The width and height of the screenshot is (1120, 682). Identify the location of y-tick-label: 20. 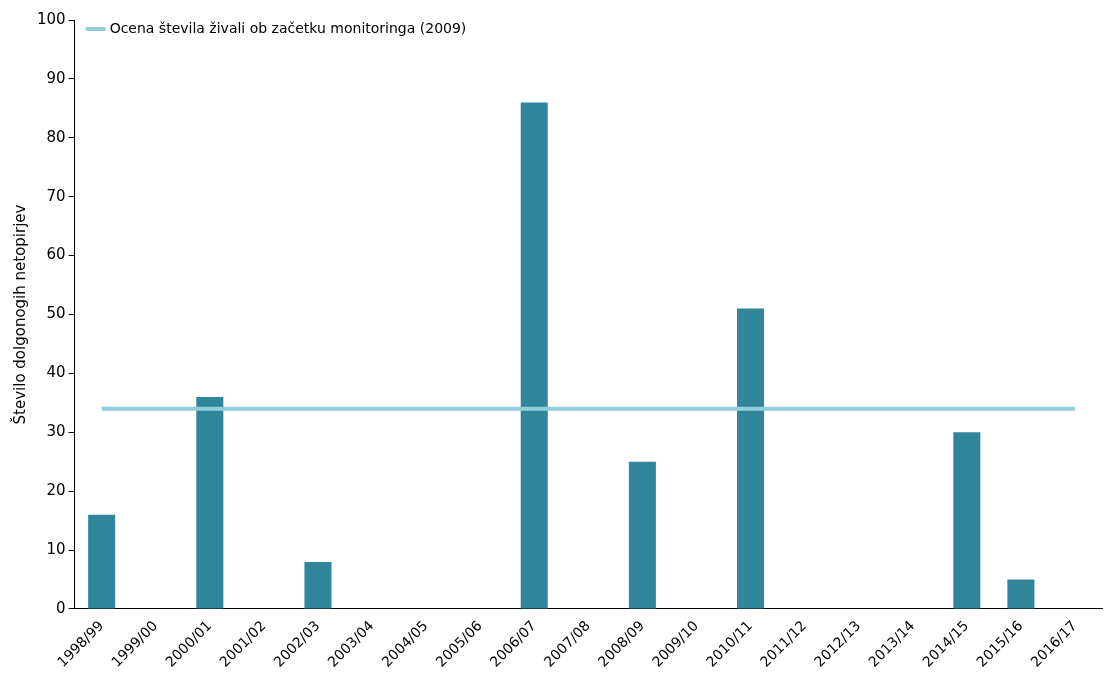
(56, 490).